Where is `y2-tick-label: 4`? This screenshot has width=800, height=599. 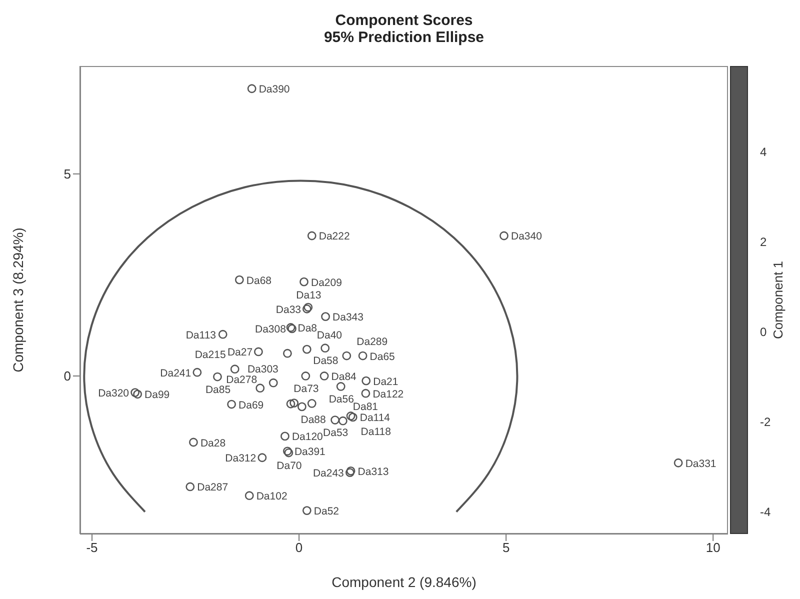
y2-tick-label: 4 is located at coordinates (763, 151).